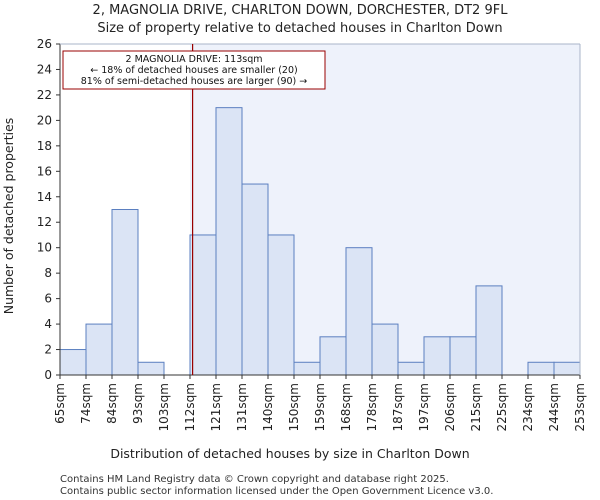  Describe the element at coordinates (48, 350) in the screenshot. I see `y-tick-label: 2` at that location.